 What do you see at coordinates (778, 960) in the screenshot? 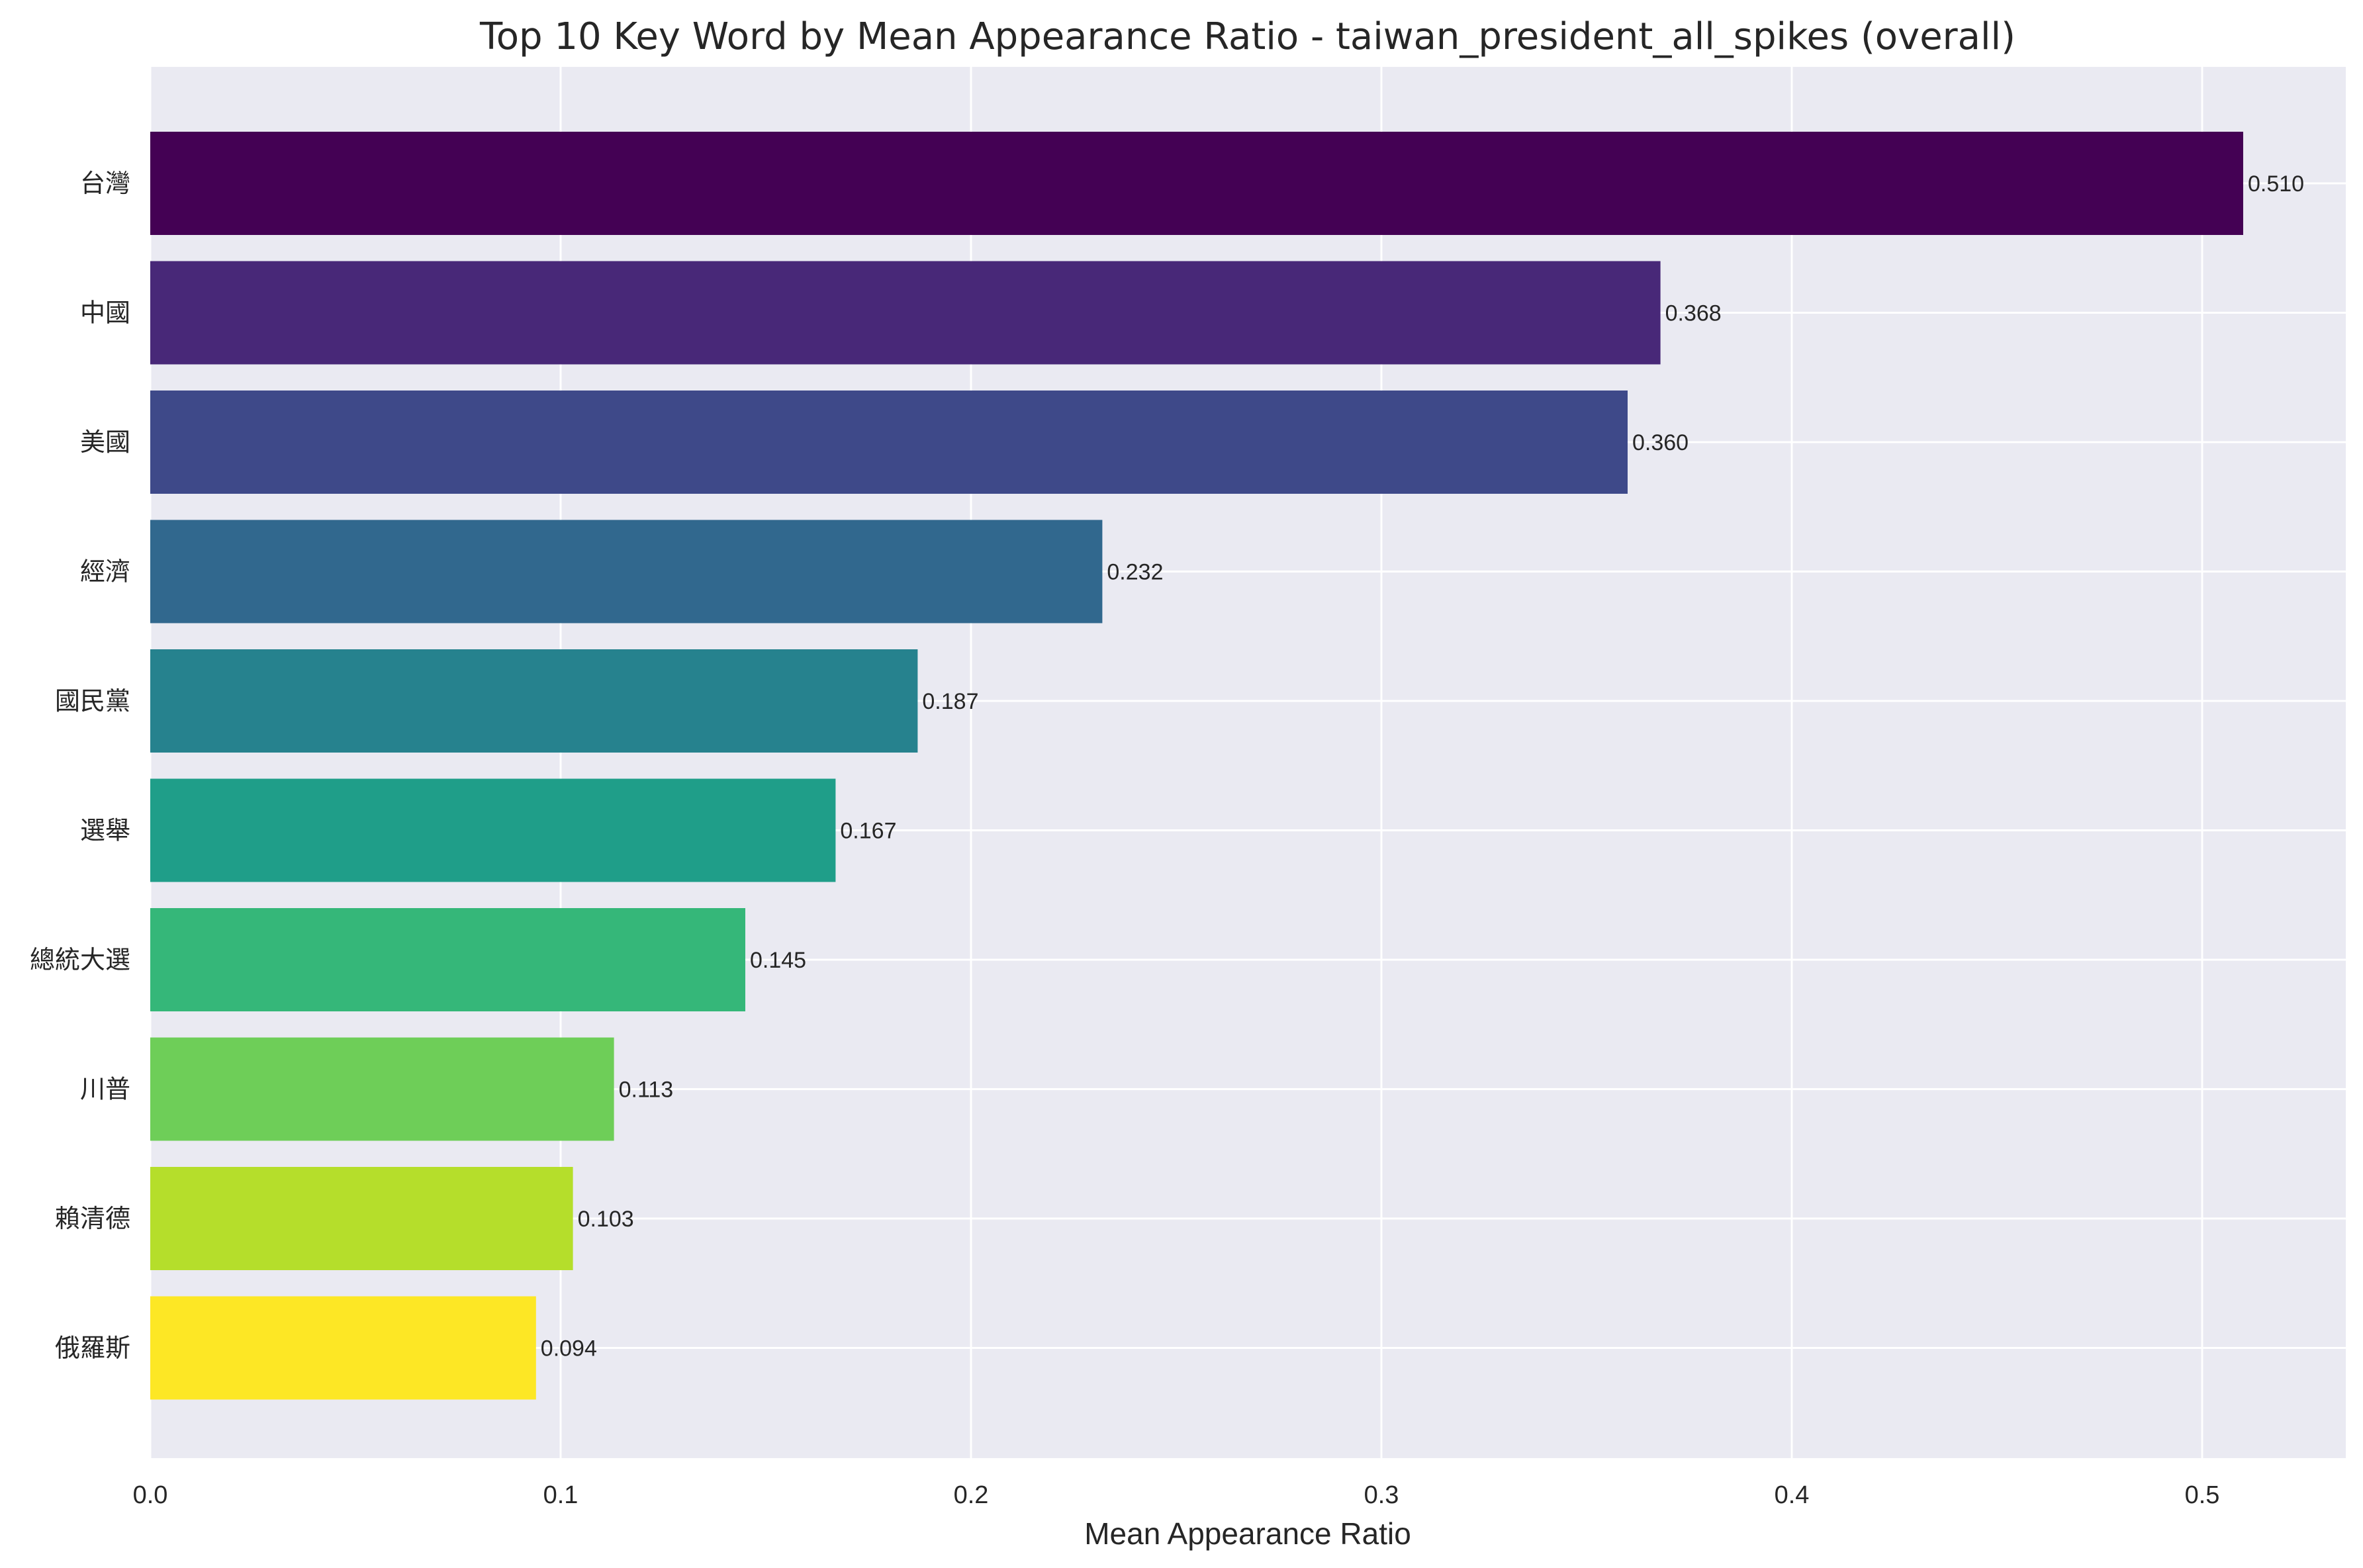
I see `value-label: 0.145` at bounding box center [778, 960].